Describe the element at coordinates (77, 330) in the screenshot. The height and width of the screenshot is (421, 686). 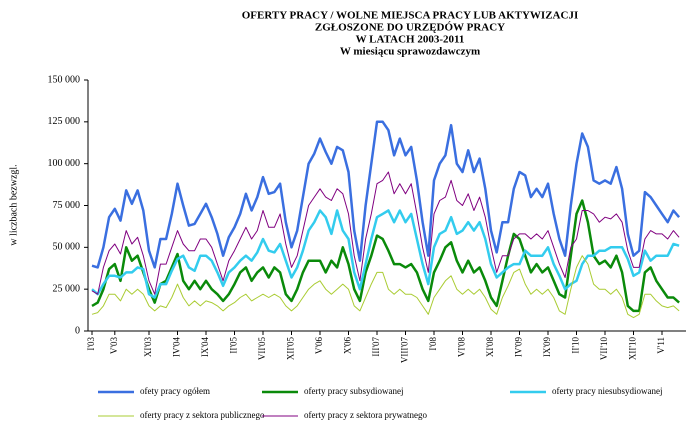
I see `y-tick-label: 0` at that location.